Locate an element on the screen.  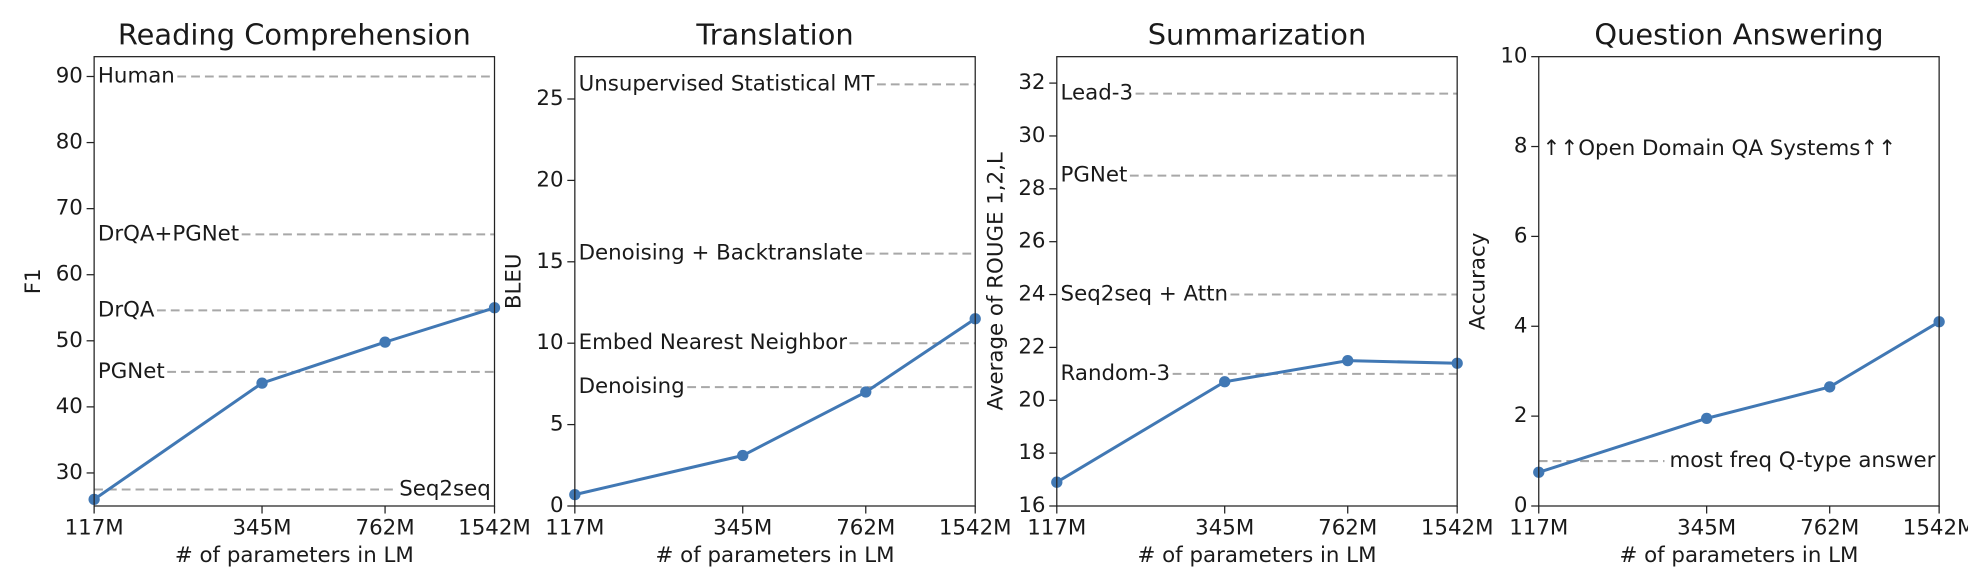
y-tick-label: 4 is located at coordinates (1521, 325).